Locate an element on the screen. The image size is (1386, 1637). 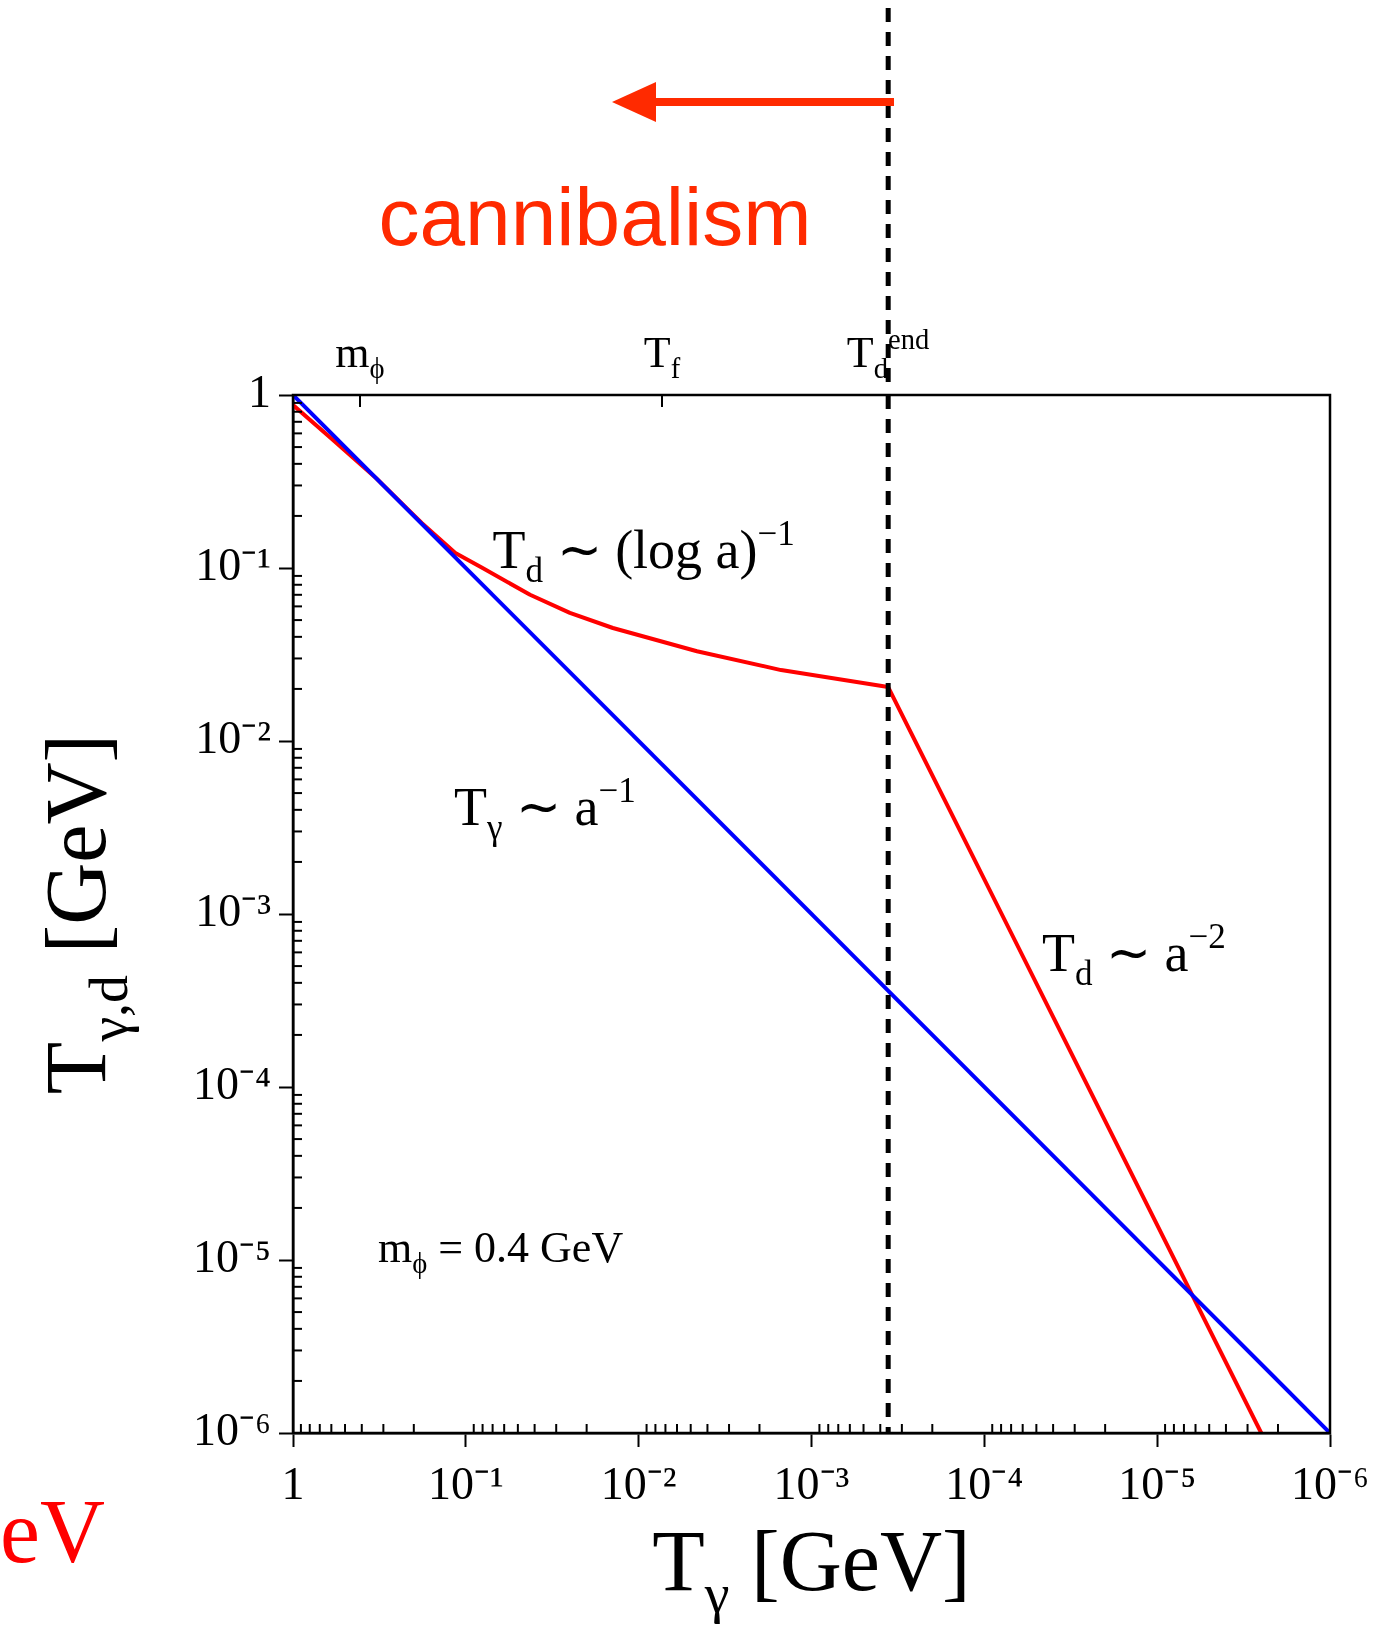
y-tick-label: 10⁻⁴ is located at coordinates (231, 1084).